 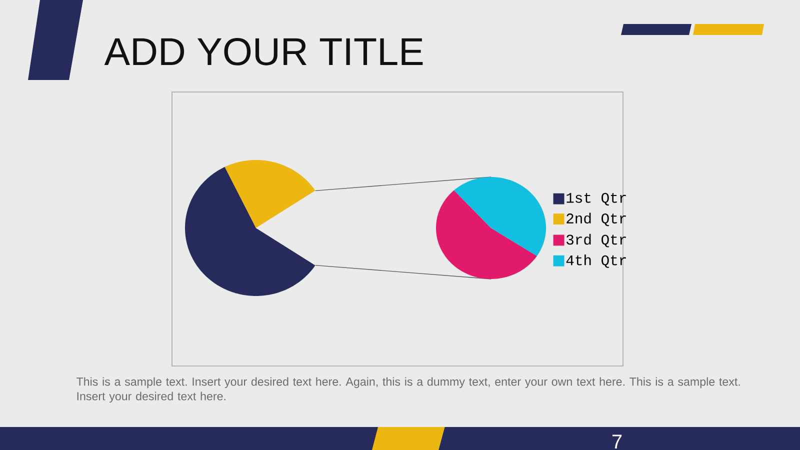 What do you see at coordinates (596, 241) in the screenshot?
I see `legend-label: 3rd Qtr` at bounding box center [596, 241].